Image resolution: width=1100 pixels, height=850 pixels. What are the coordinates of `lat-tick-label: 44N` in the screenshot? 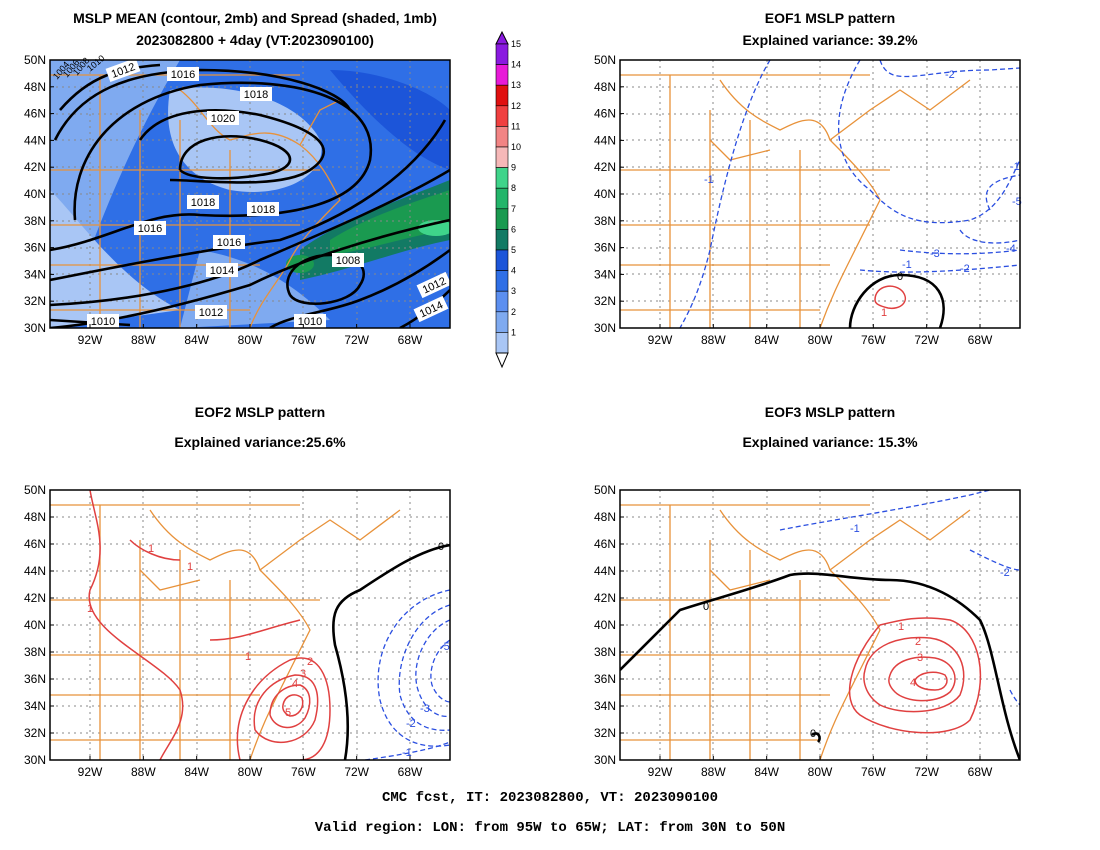 It's located at (35, 571).